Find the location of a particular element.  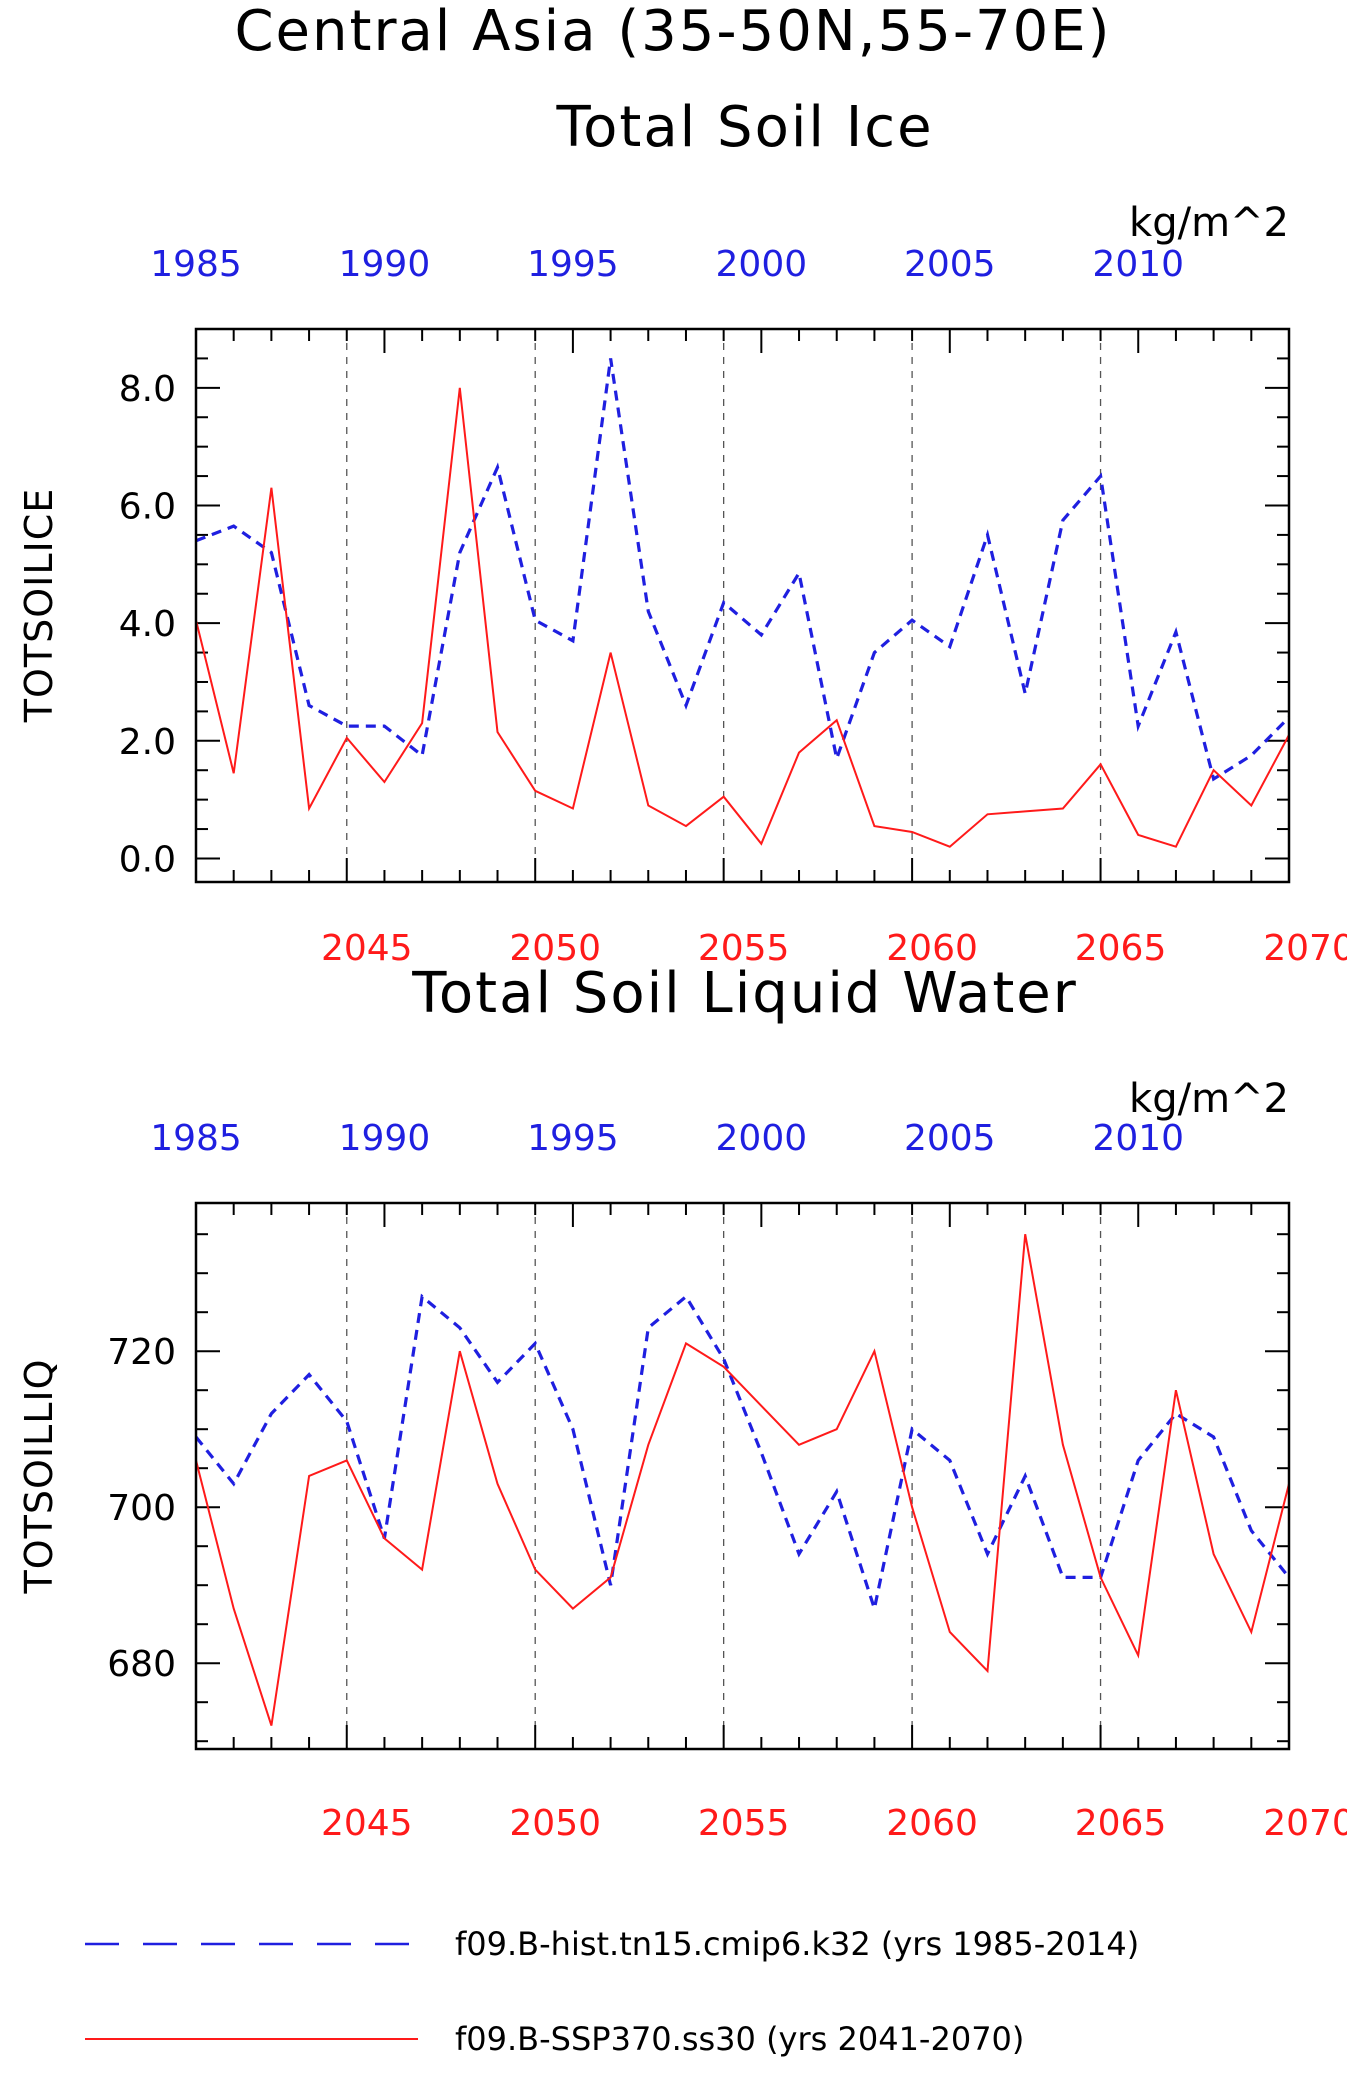

series-hist-line is located at coordinates (742, 1454).